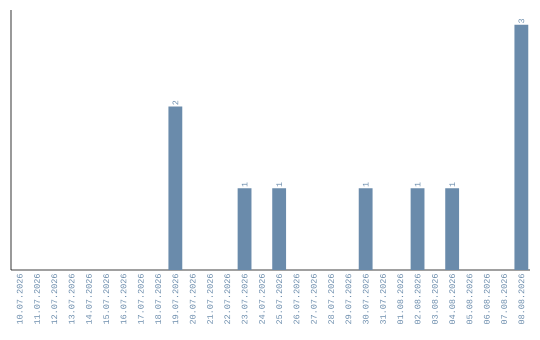 This screenshot has width=540, height=340. Describe the element at coordinates (19, 299) in the screenshot. I see `x-tick-label: 10.07.2026` at that location.